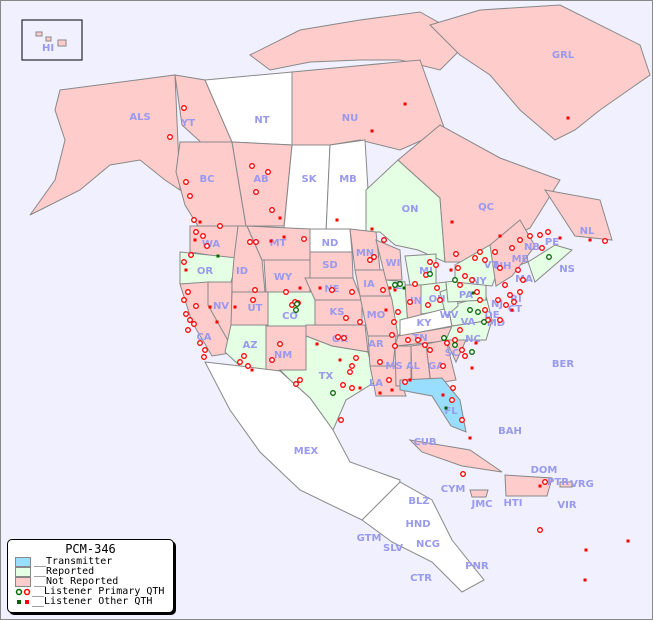 The image size is (653, 620). What do you see at coordinates (23, 592) in the screenshot?
I see `open-circle-marker-icon` at bounding box center [23, 592].